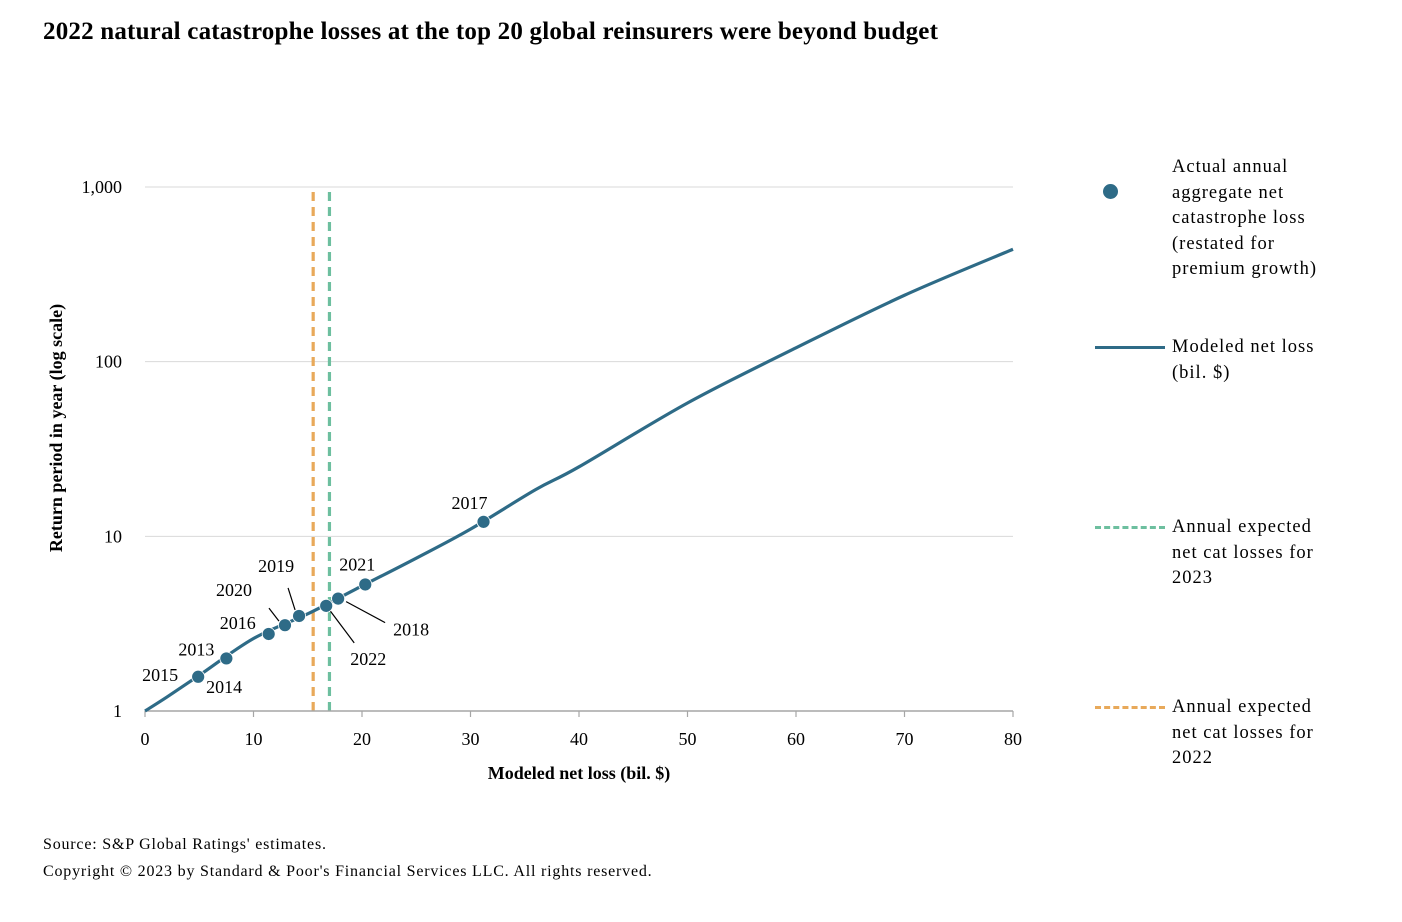 The height and width of the screenshot is (922, 1402). I want to click on x-tick-label: 70, so click(905, 739).